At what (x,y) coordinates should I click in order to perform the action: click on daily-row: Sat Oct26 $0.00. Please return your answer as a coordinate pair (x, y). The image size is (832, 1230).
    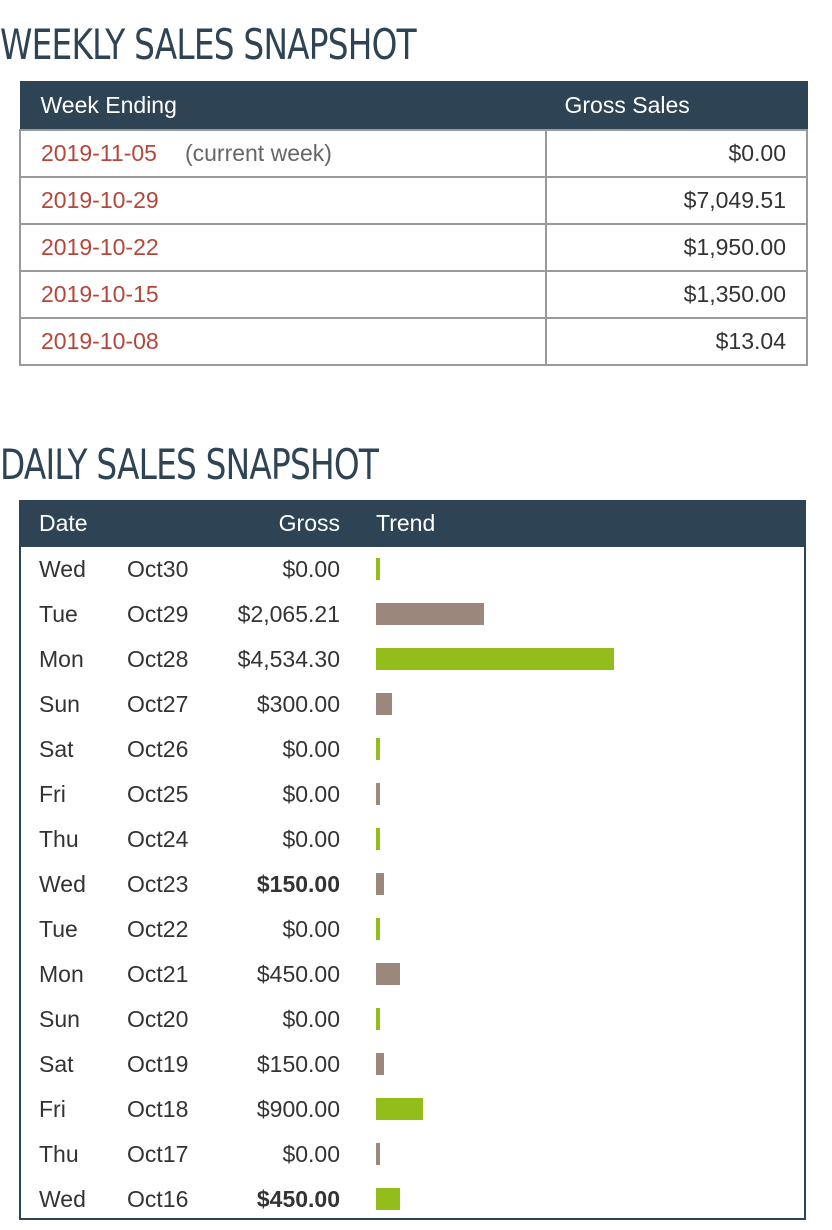
    Looking at the image, I should click on (412, 749).